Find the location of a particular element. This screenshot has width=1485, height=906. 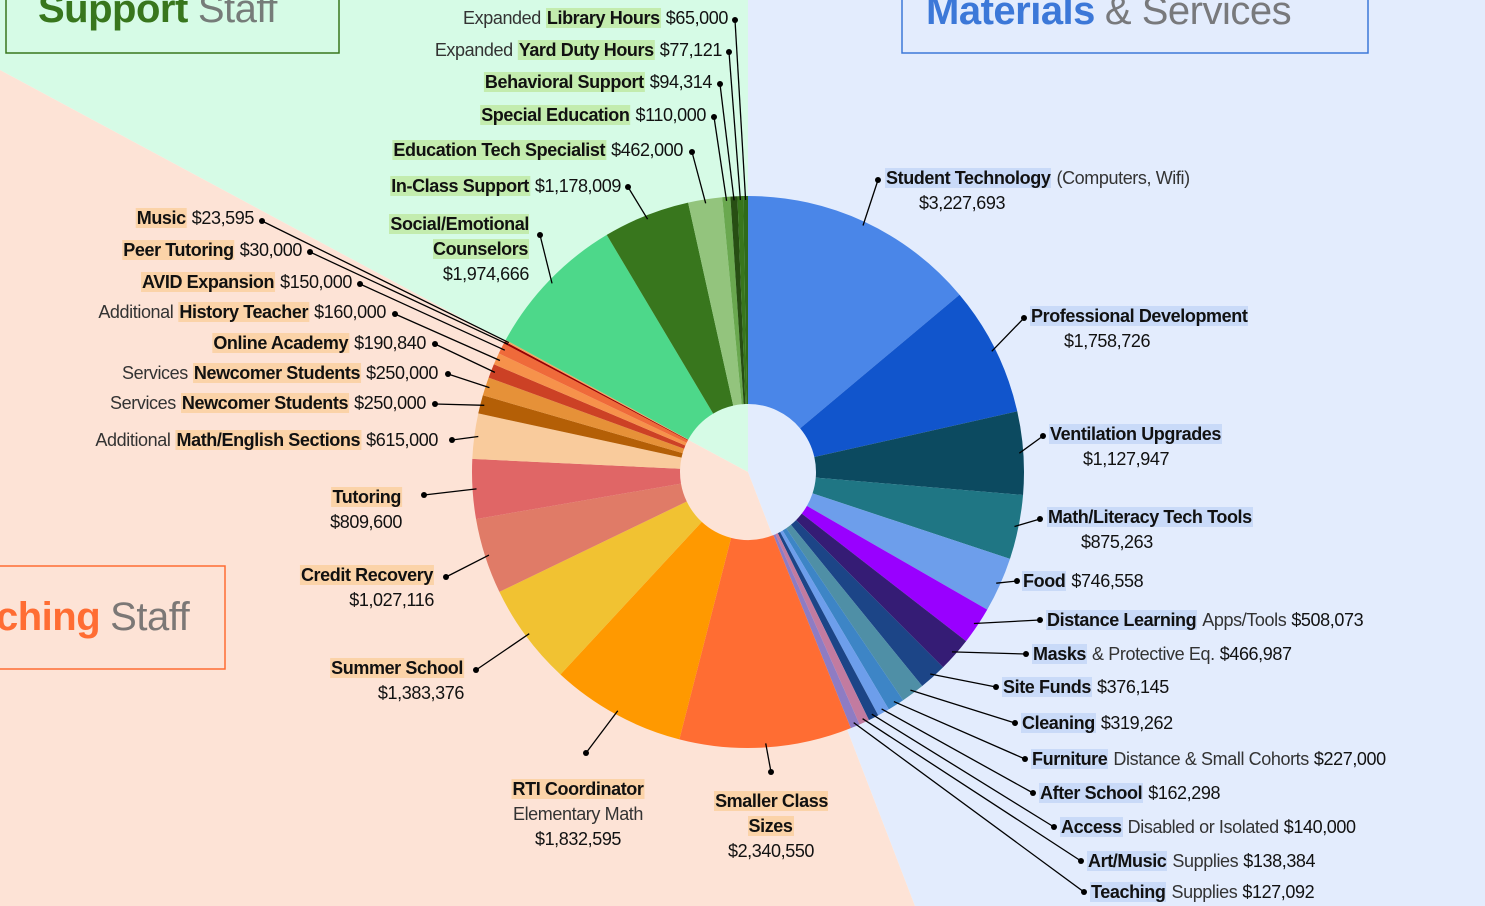

label-line: Teaching Supplies $127,092 is located at coordinates (1202, 892).